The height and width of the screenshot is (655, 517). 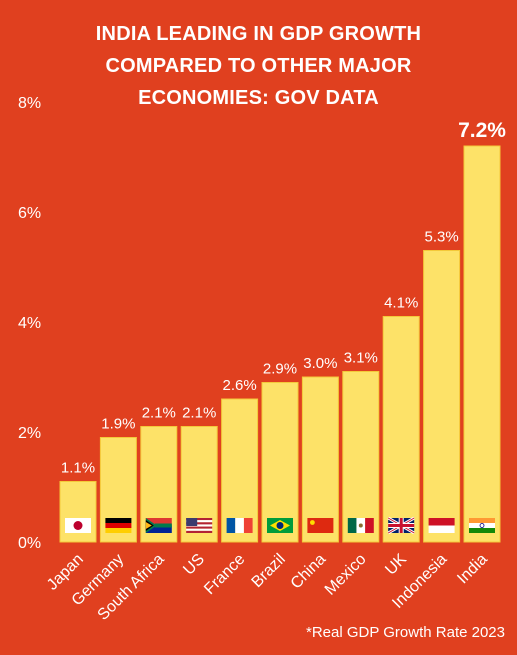 I want to click on india-flag-icon, so click(x=482, y=525).